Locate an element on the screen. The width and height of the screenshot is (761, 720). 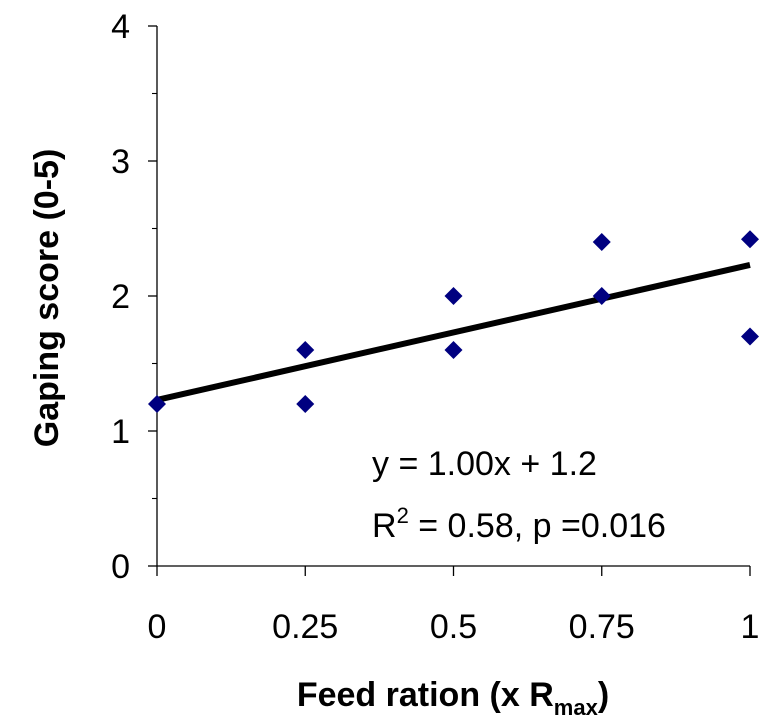
y-tick-label: 3 is located at coordinates (120, 162).